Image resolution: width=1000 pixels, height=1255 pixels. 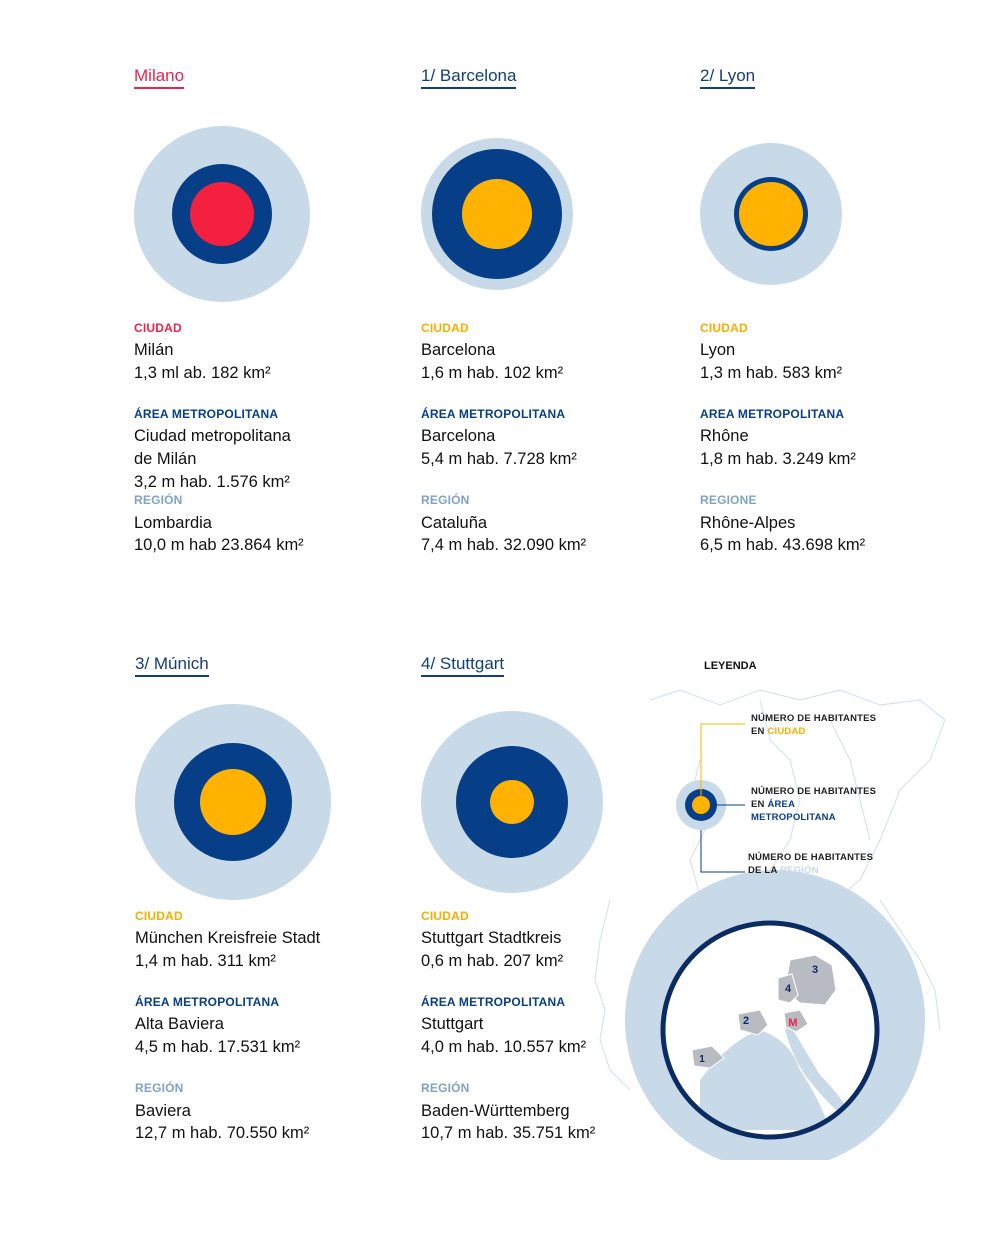 I want to click on metro-name: Barcelona, so click(x=458, y=436).